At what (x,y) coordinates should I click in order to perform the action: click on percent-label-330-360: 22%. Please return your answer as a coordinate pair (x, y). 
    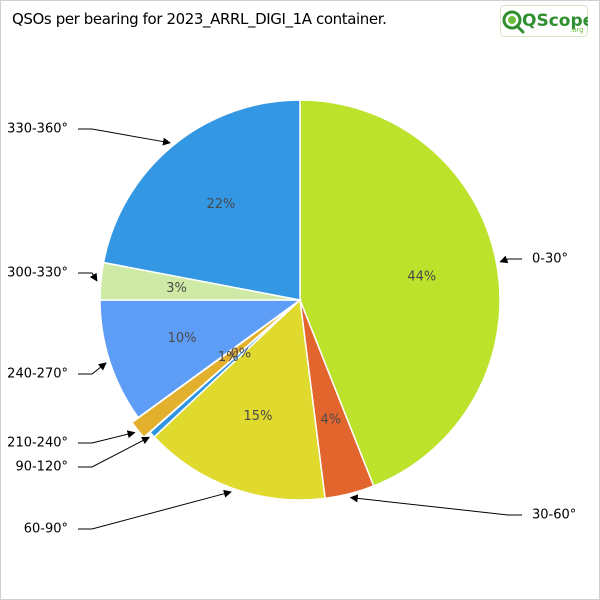
    Looking at the image, I should click on (221, 204).